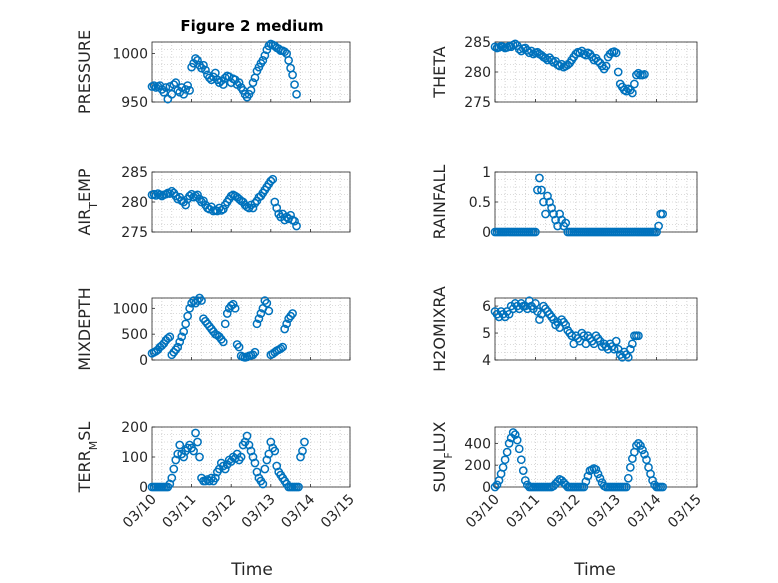 The image size is (778, 583). Describe the element at coordinates (439, 72) in the screenshot. I see `y-axis-label: THETA` at that location.